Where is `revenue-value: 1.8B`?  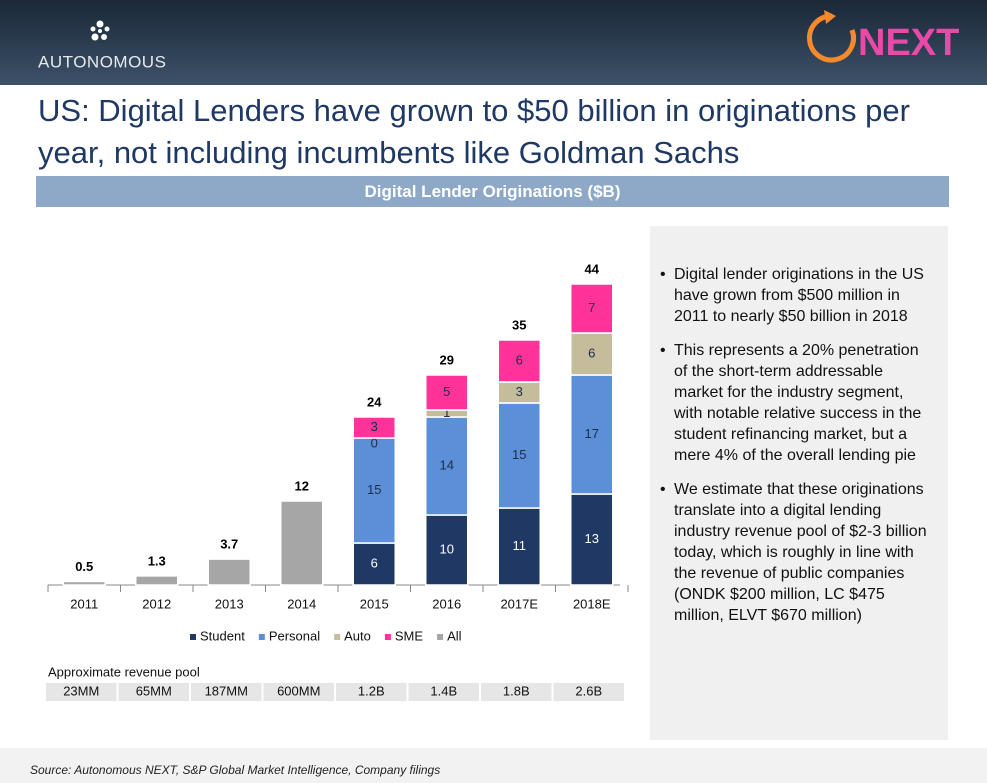 revenue-value: 1.8B is located at coordinates (516, 690).